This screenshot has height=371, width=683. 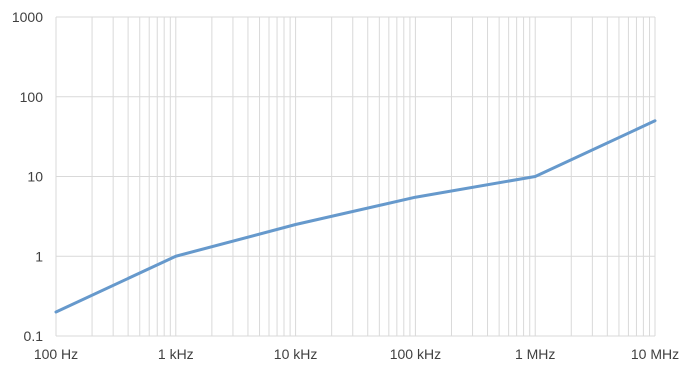 What do you see at coordinates (39, 256) in the screenshot?
I see `y-tick-label: 1` at bounding box center [39, 256].